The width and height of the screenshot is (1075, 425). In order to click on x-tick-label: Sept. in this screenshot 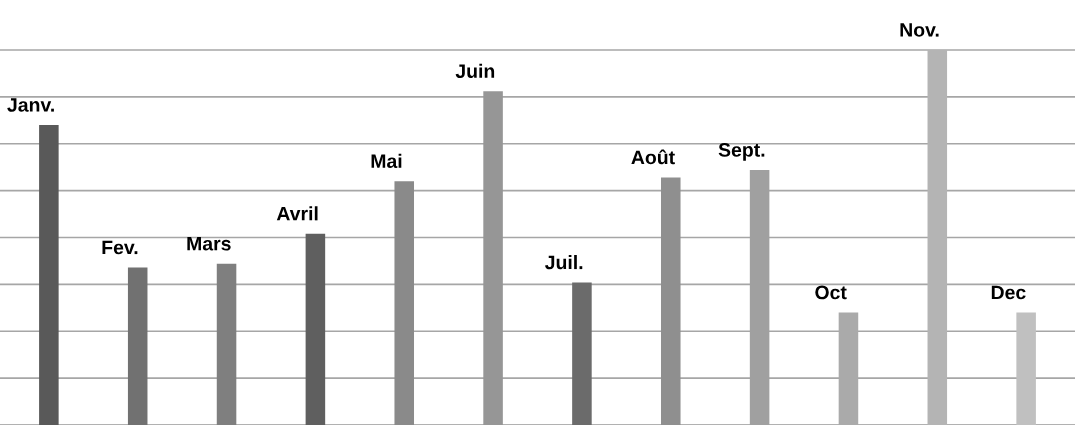, I will do `click(741, 152)`.